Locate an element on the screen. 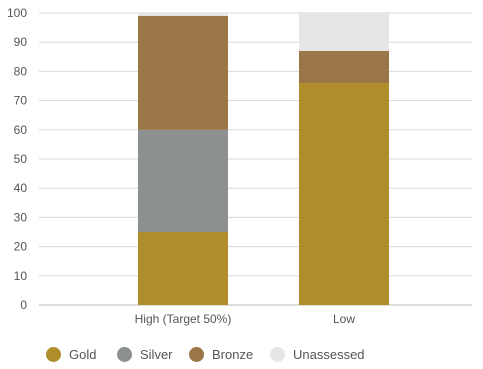  legend-item-silver: Silver is located at coordinates (145, 354).